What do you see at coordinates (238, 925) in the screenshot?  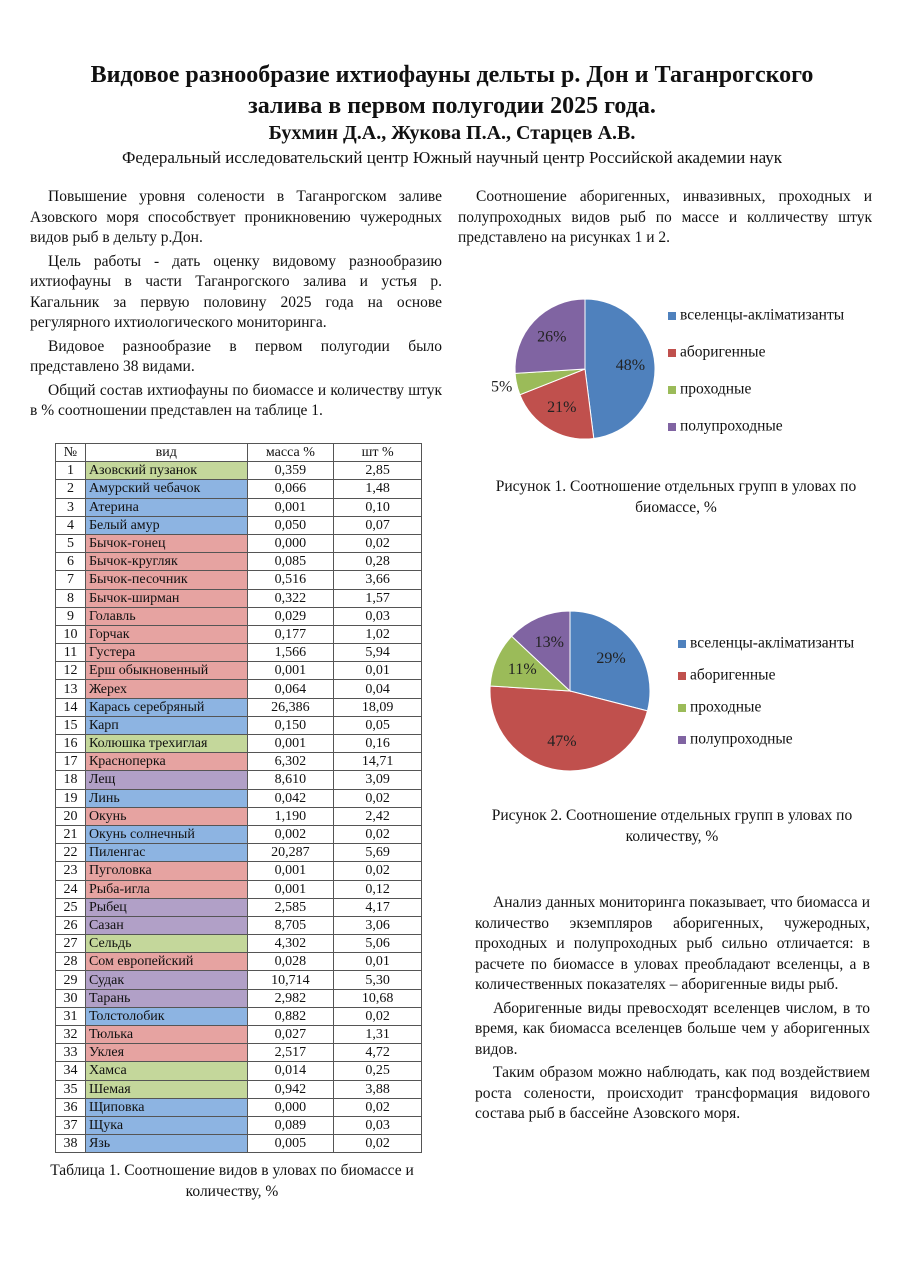 I see `table-row: 26 Сазан 8,705 3,06` at bounding box center [238, 925].